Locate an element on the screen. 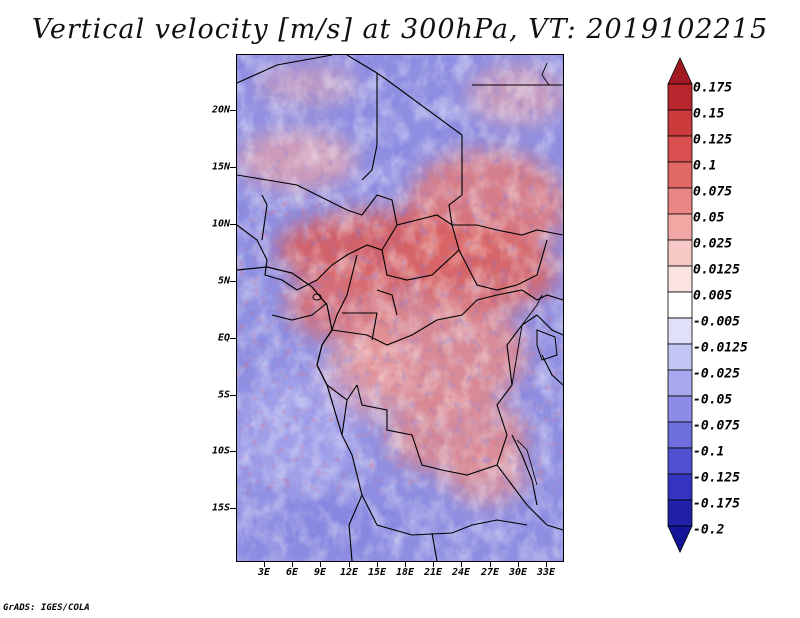 This screenshot has width=800, height=618. lon-label-27e: 27E is located at coordinates (490, 572).